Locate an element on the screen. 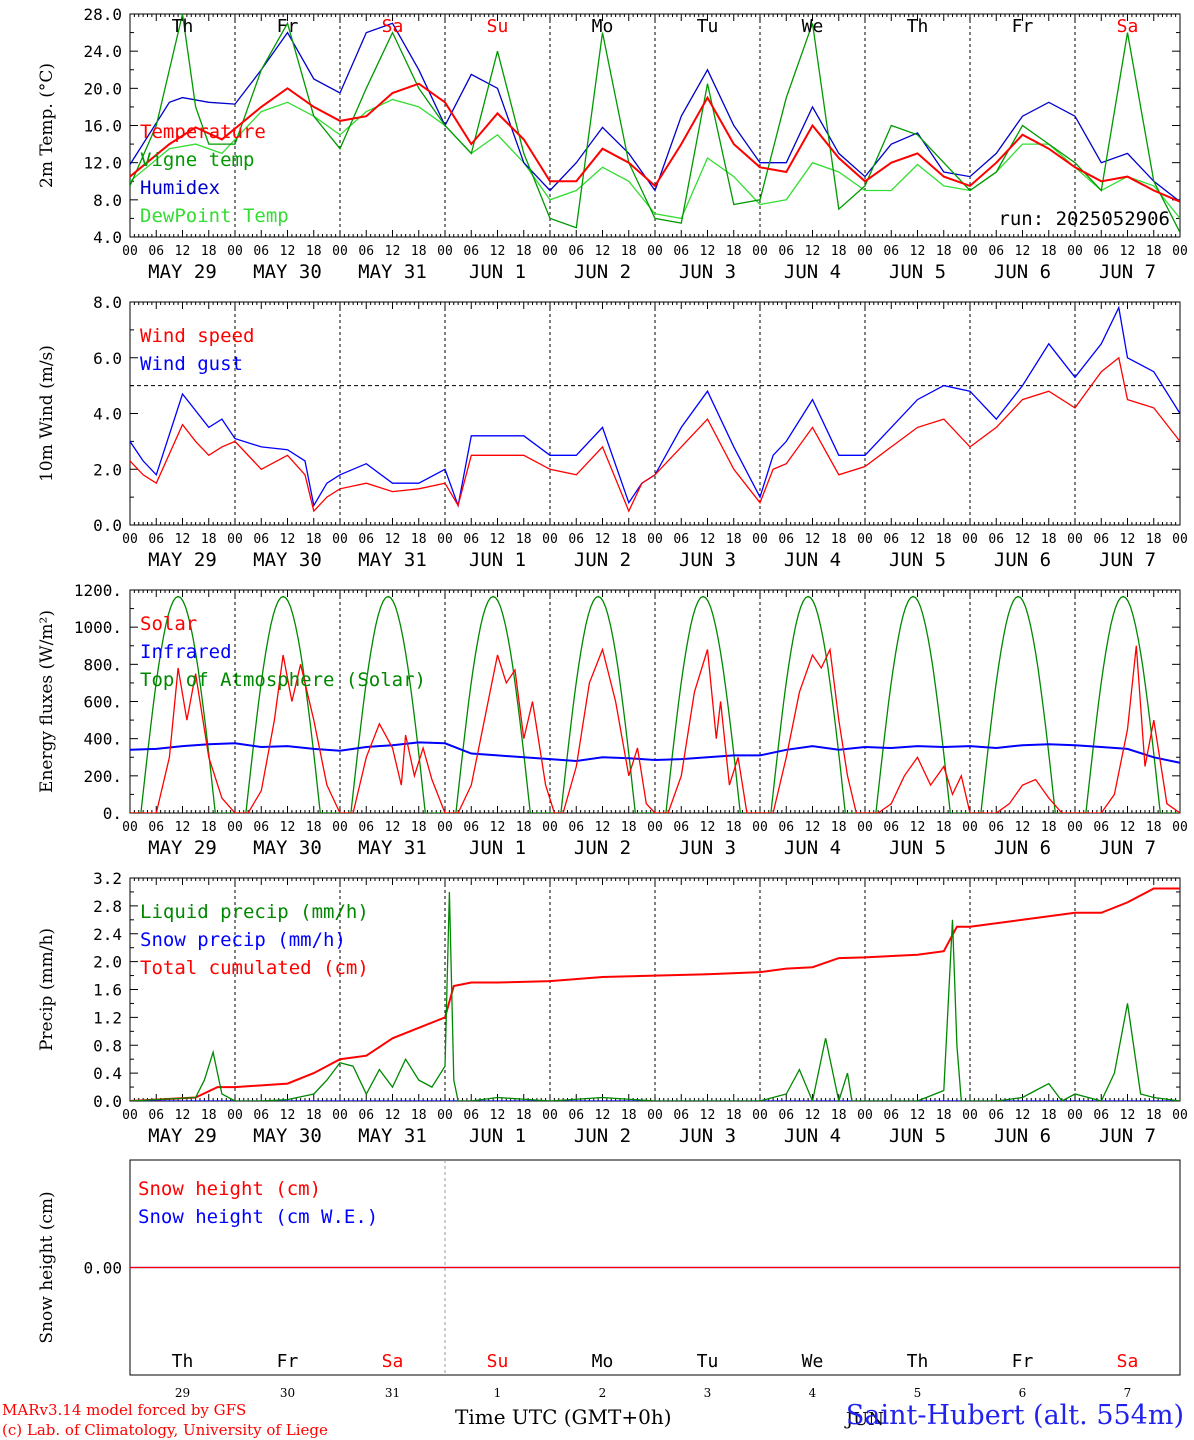 The image size is (1194, 1440). y-tick-label: 8.0 is located at coordinates (107, 302).